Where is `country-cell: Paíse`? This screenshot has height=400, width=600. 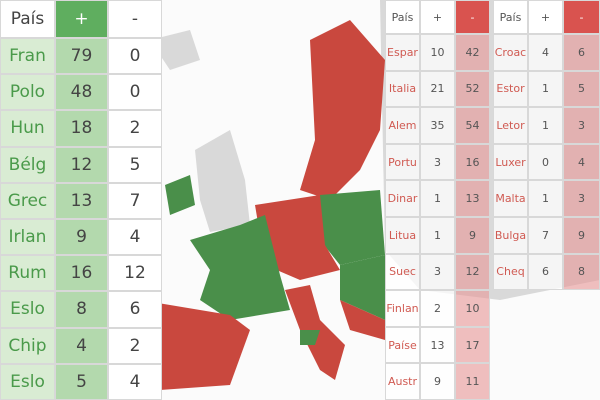 country-cell: Paíse is located at coordinates (402, 345).